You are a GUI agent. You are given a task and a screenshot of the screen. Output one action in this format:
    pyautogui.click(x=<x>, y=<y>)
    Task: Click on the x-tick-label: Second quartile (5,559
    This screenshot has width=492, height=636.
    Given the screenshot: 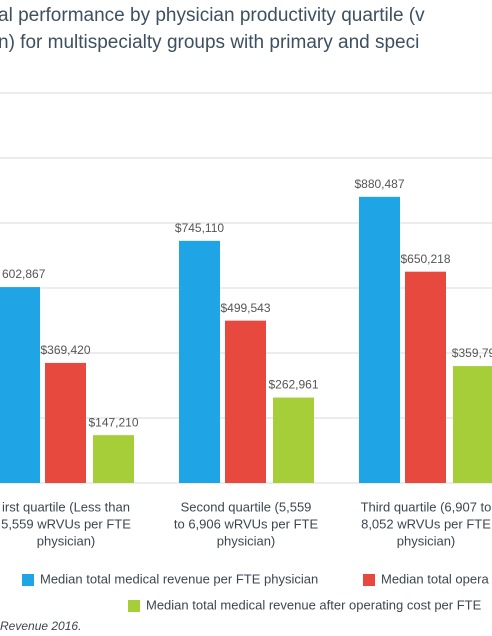 What is the action you would take?
    pyautogui.click(x=246, y=506)
    